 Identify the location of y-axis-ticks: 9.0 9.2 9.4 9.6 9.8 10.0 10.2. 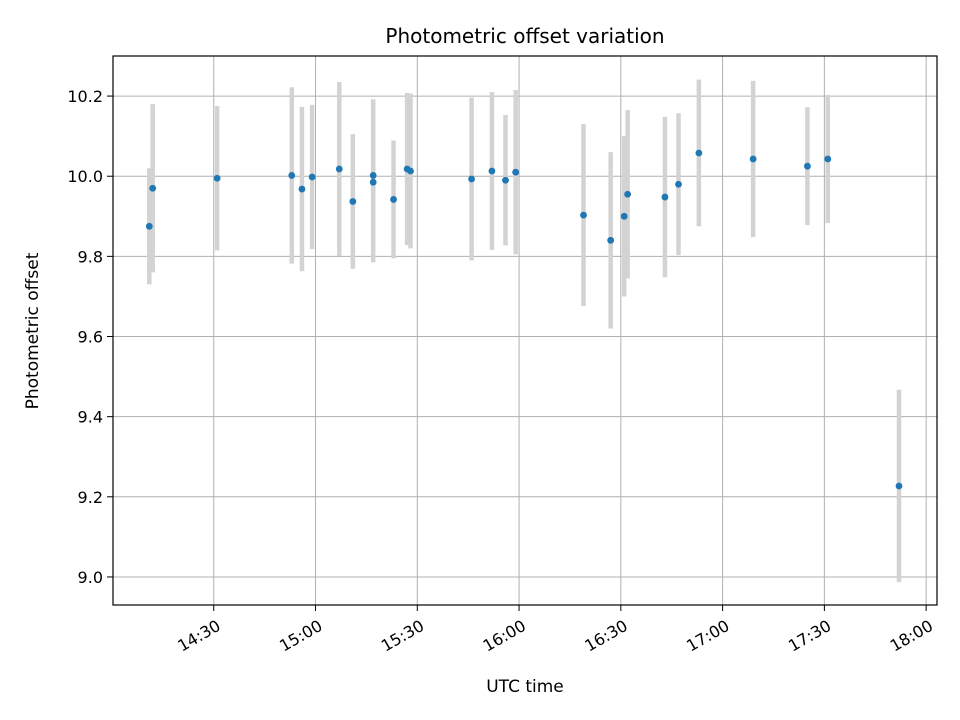
(90, 337).